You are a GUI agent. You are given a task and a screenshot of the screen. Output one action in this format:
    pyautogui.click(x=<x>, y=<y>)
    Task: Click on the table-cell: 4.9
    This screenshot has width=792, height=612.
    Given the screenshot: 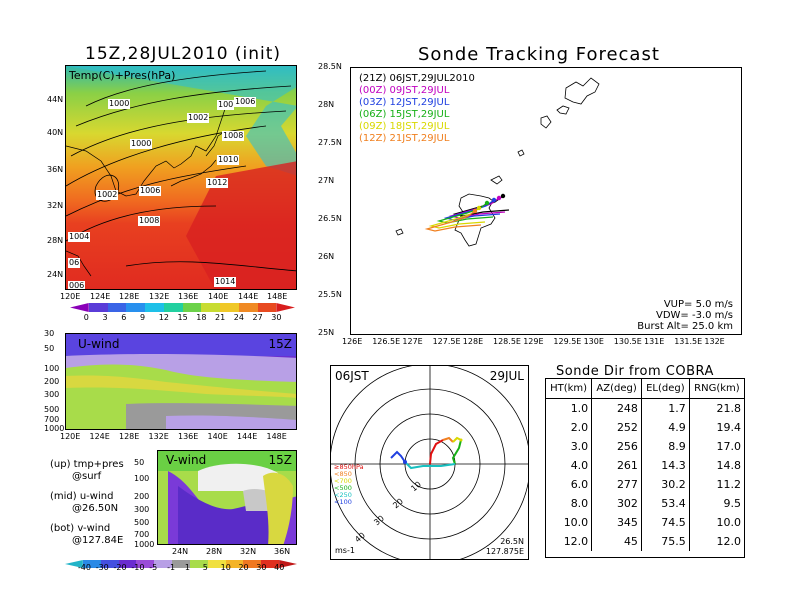 What is the action you would take?
    pyautogui.click(x=665, y=427)
    